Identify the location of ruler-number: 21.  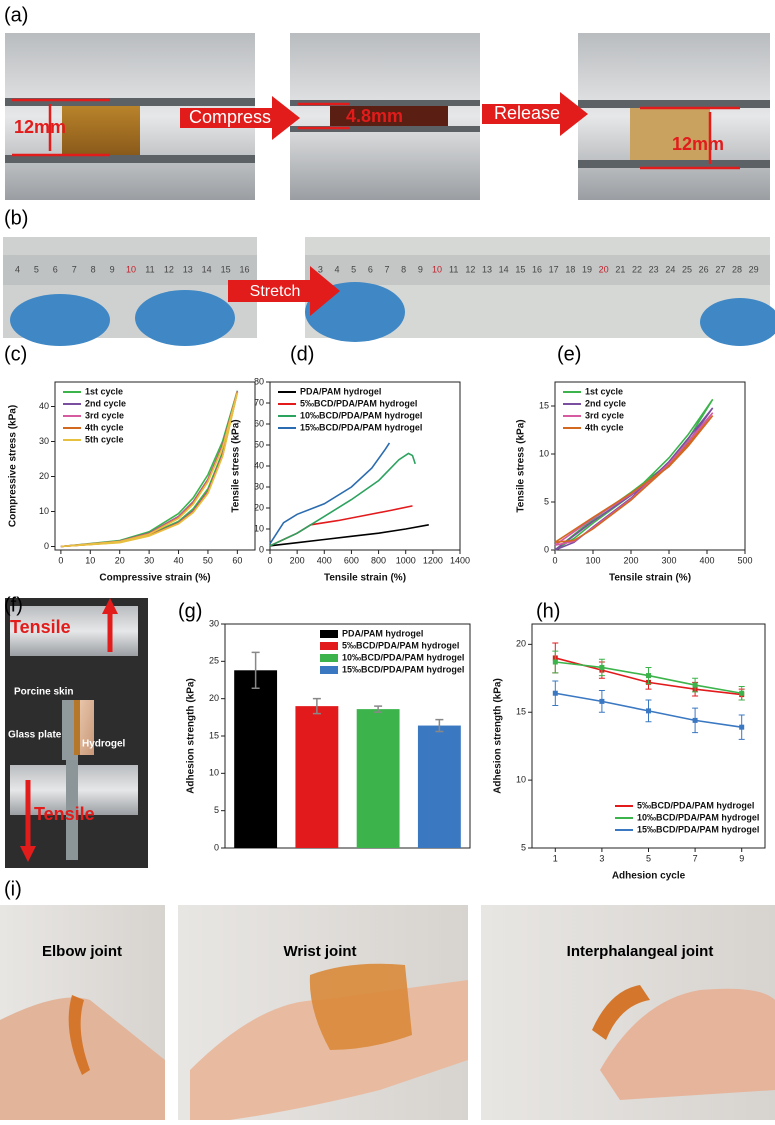
(620, 269).